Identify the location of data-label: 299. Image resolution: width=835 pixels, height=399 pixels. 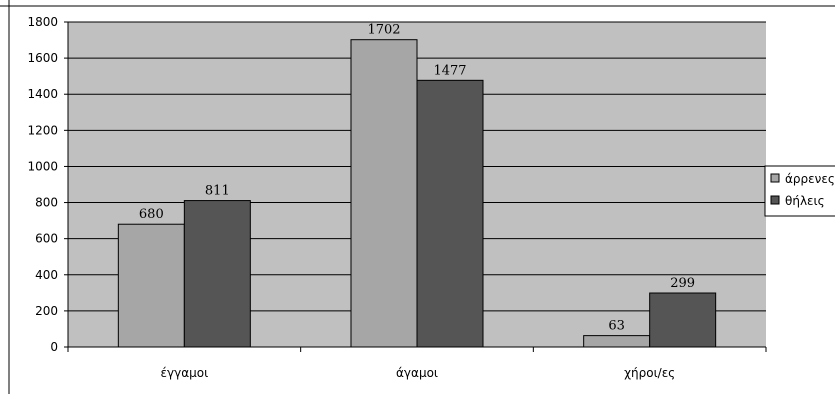
(682, 283).